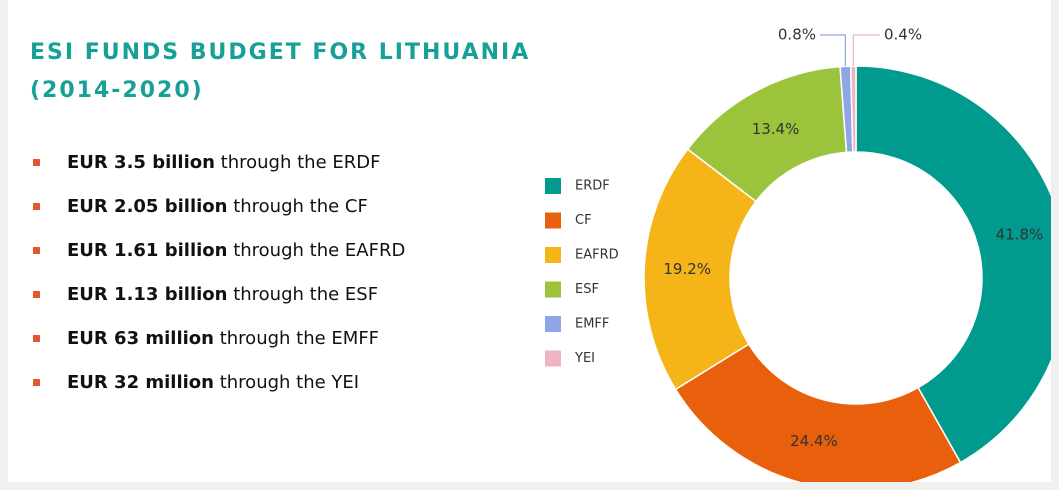 This screenshot has height=490, width=1059. What do you see at coordinates (592, 324) in the screenshot?
I see `legend-label: EMFF` at bounding box center [592, 324].